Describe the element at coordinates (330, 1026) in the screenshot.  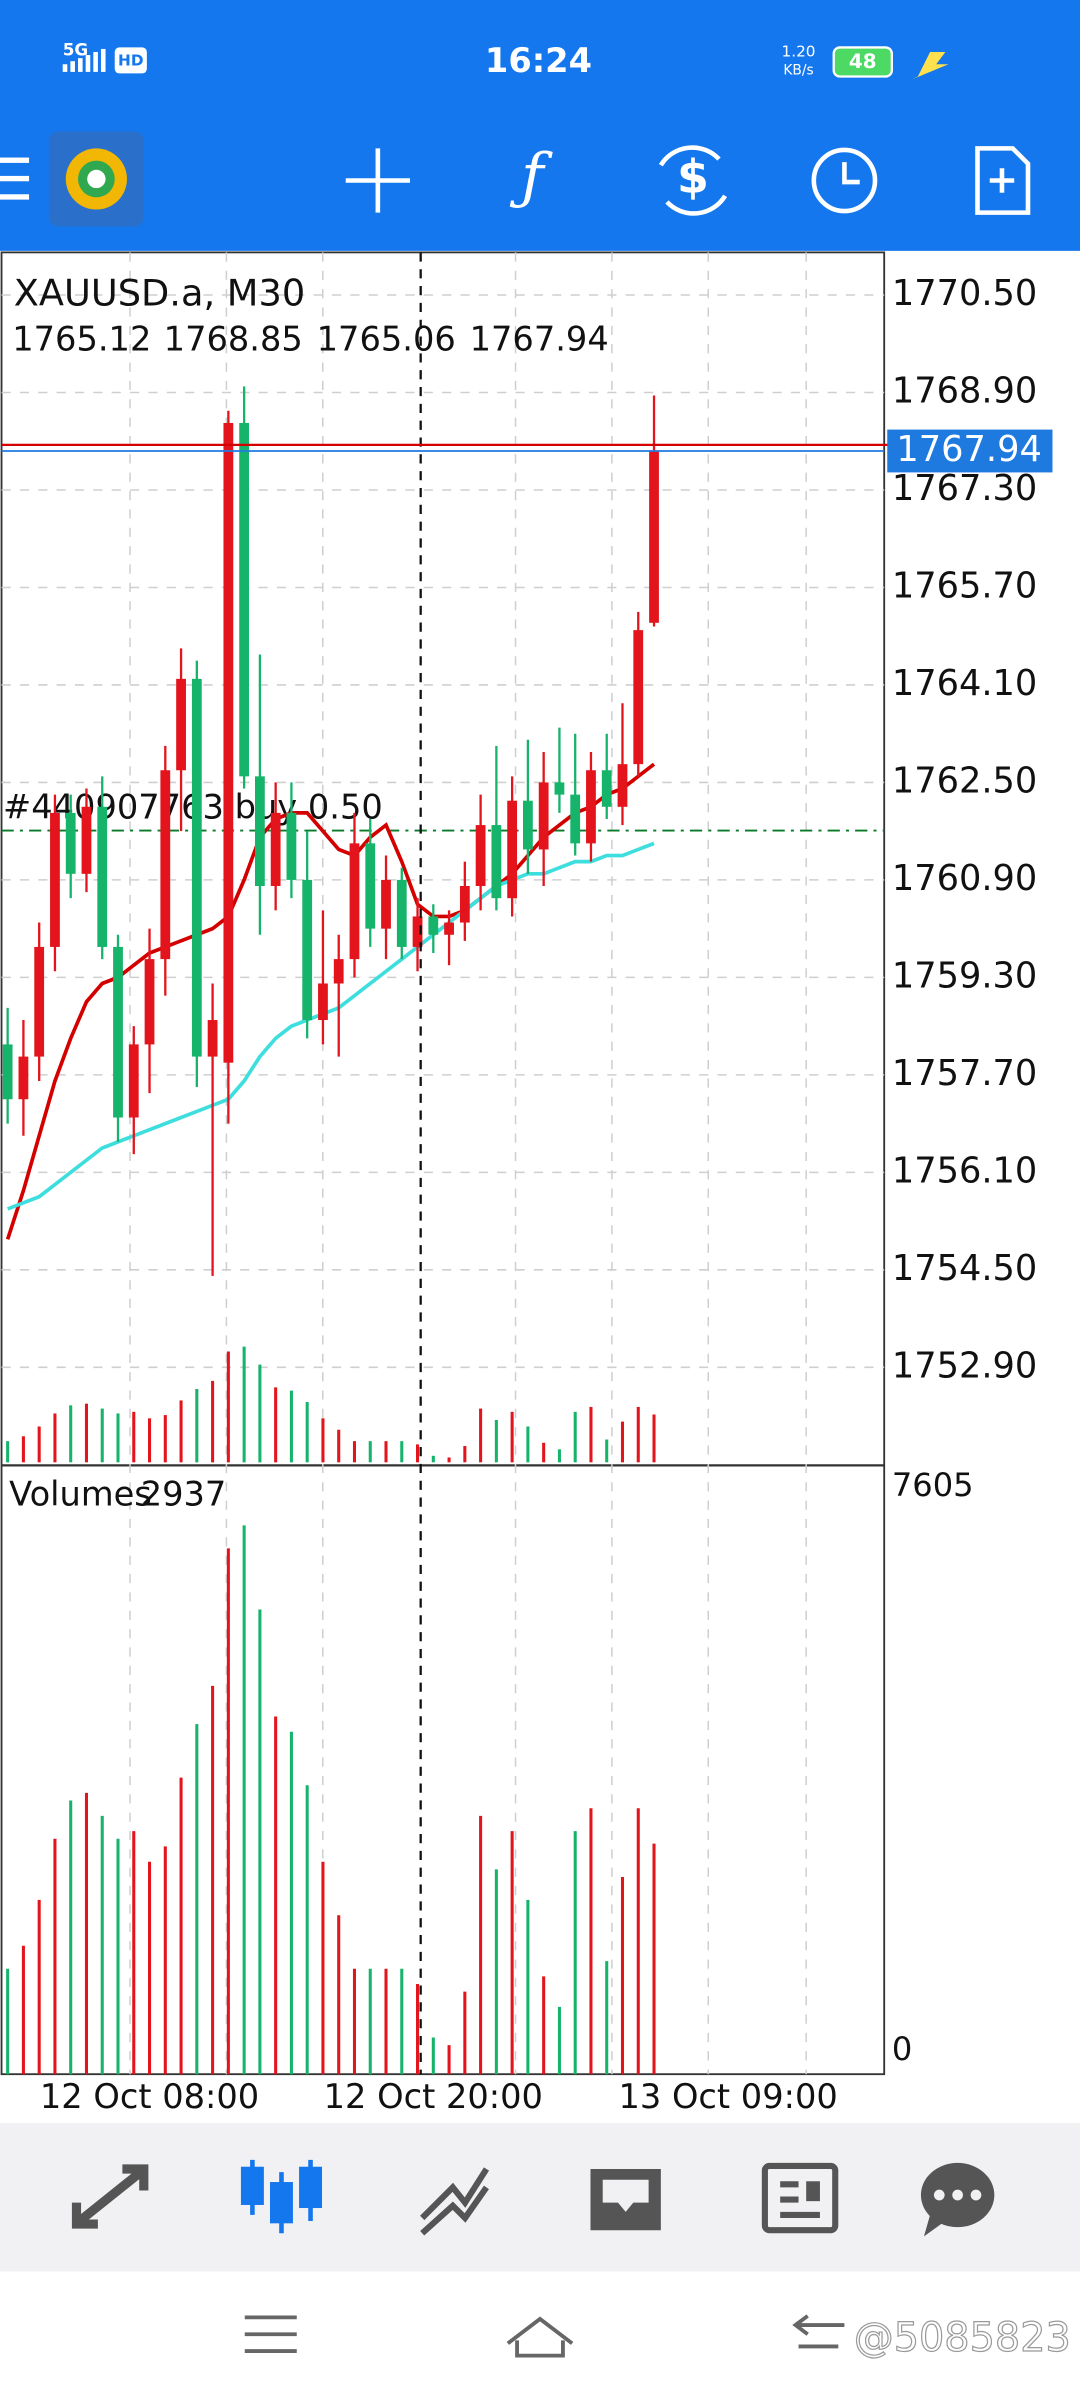
I see `moving-average` at that location.